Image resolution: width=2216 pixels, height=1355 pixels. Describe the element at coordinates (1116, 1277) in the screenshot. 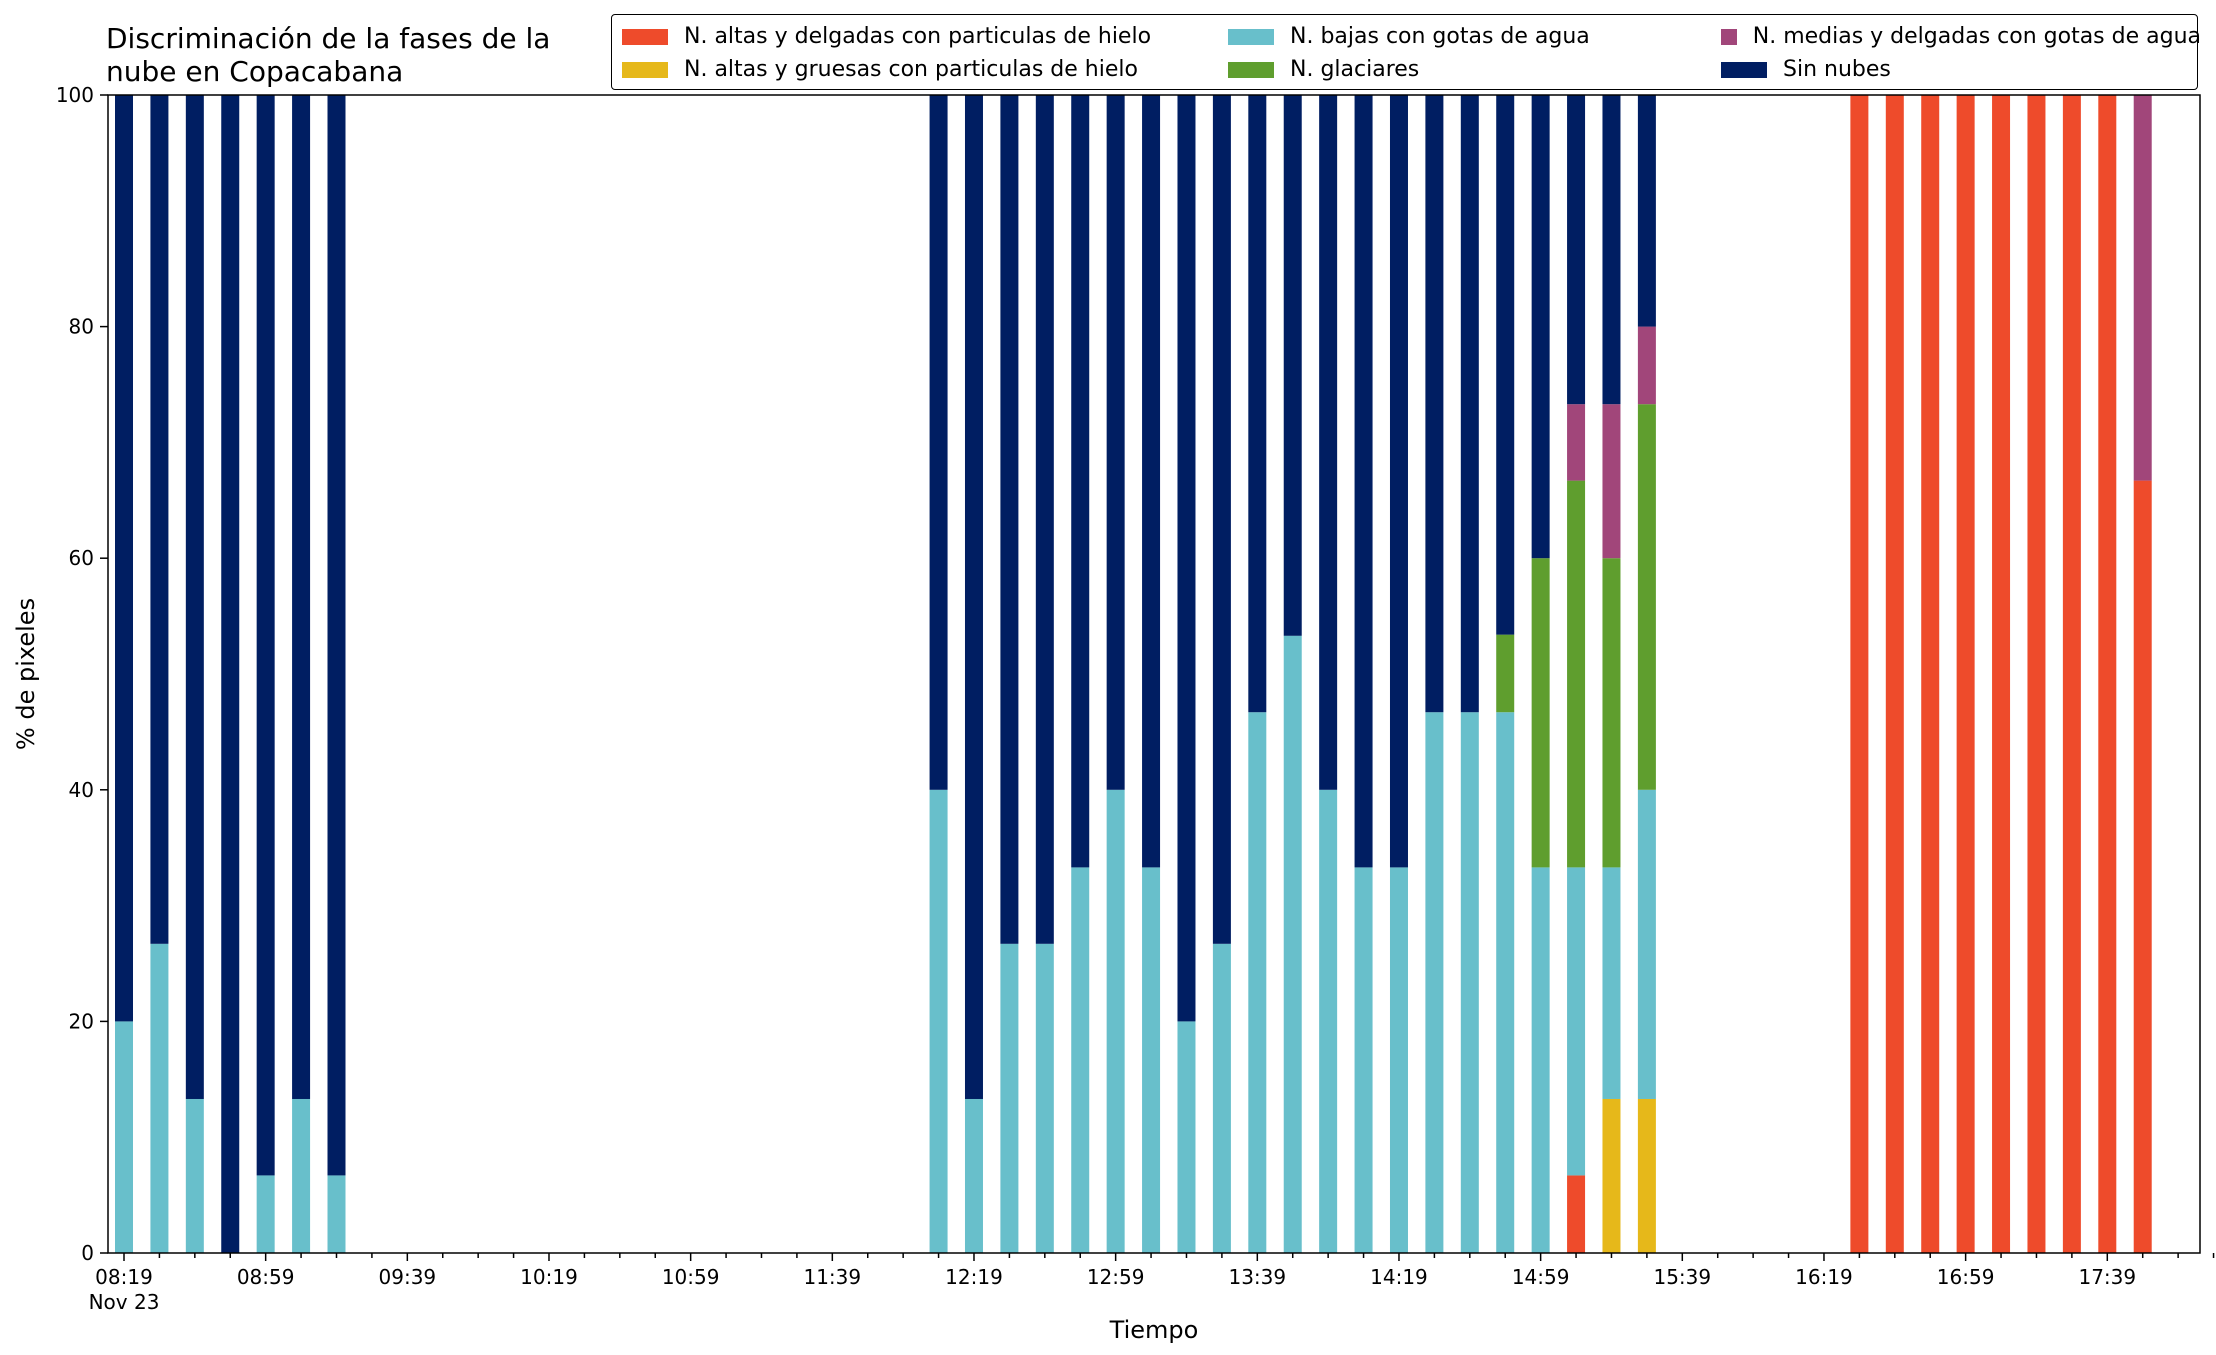

I see `x-tick-label: 12:59` at that location.